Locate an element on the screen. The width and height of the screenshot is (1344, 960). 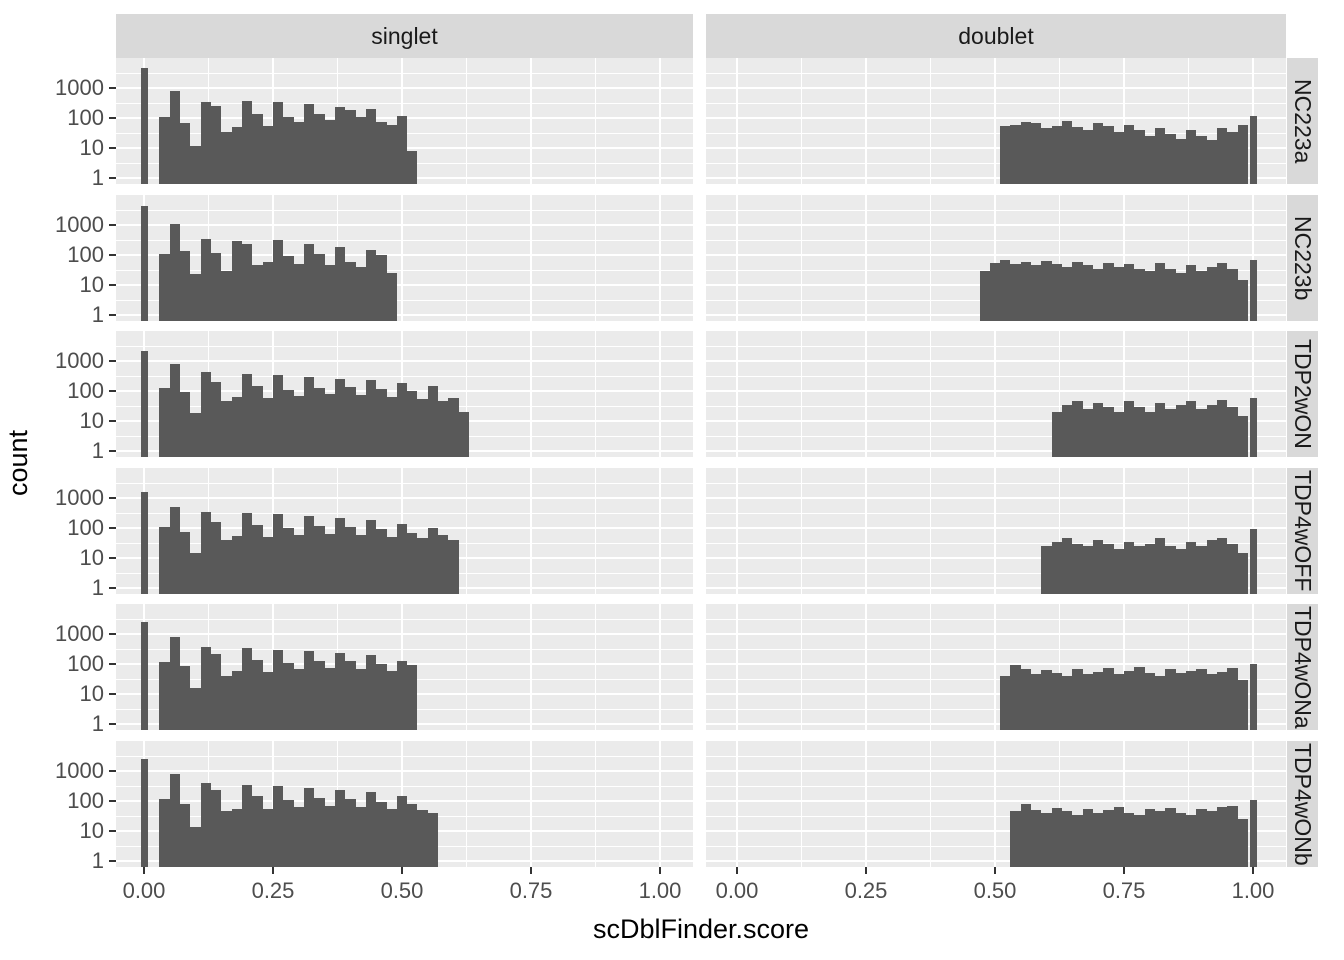
x-tick-label: 1.00 is located at coordinates (660, 890).